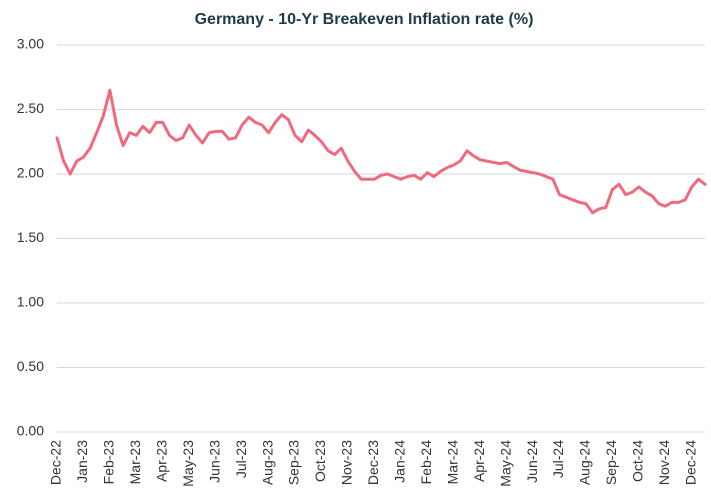  What do you see at coordinates (347, 462) in the screenshot?
I see `x-tick-label: Nov-23` at bounding box center [347, 462].